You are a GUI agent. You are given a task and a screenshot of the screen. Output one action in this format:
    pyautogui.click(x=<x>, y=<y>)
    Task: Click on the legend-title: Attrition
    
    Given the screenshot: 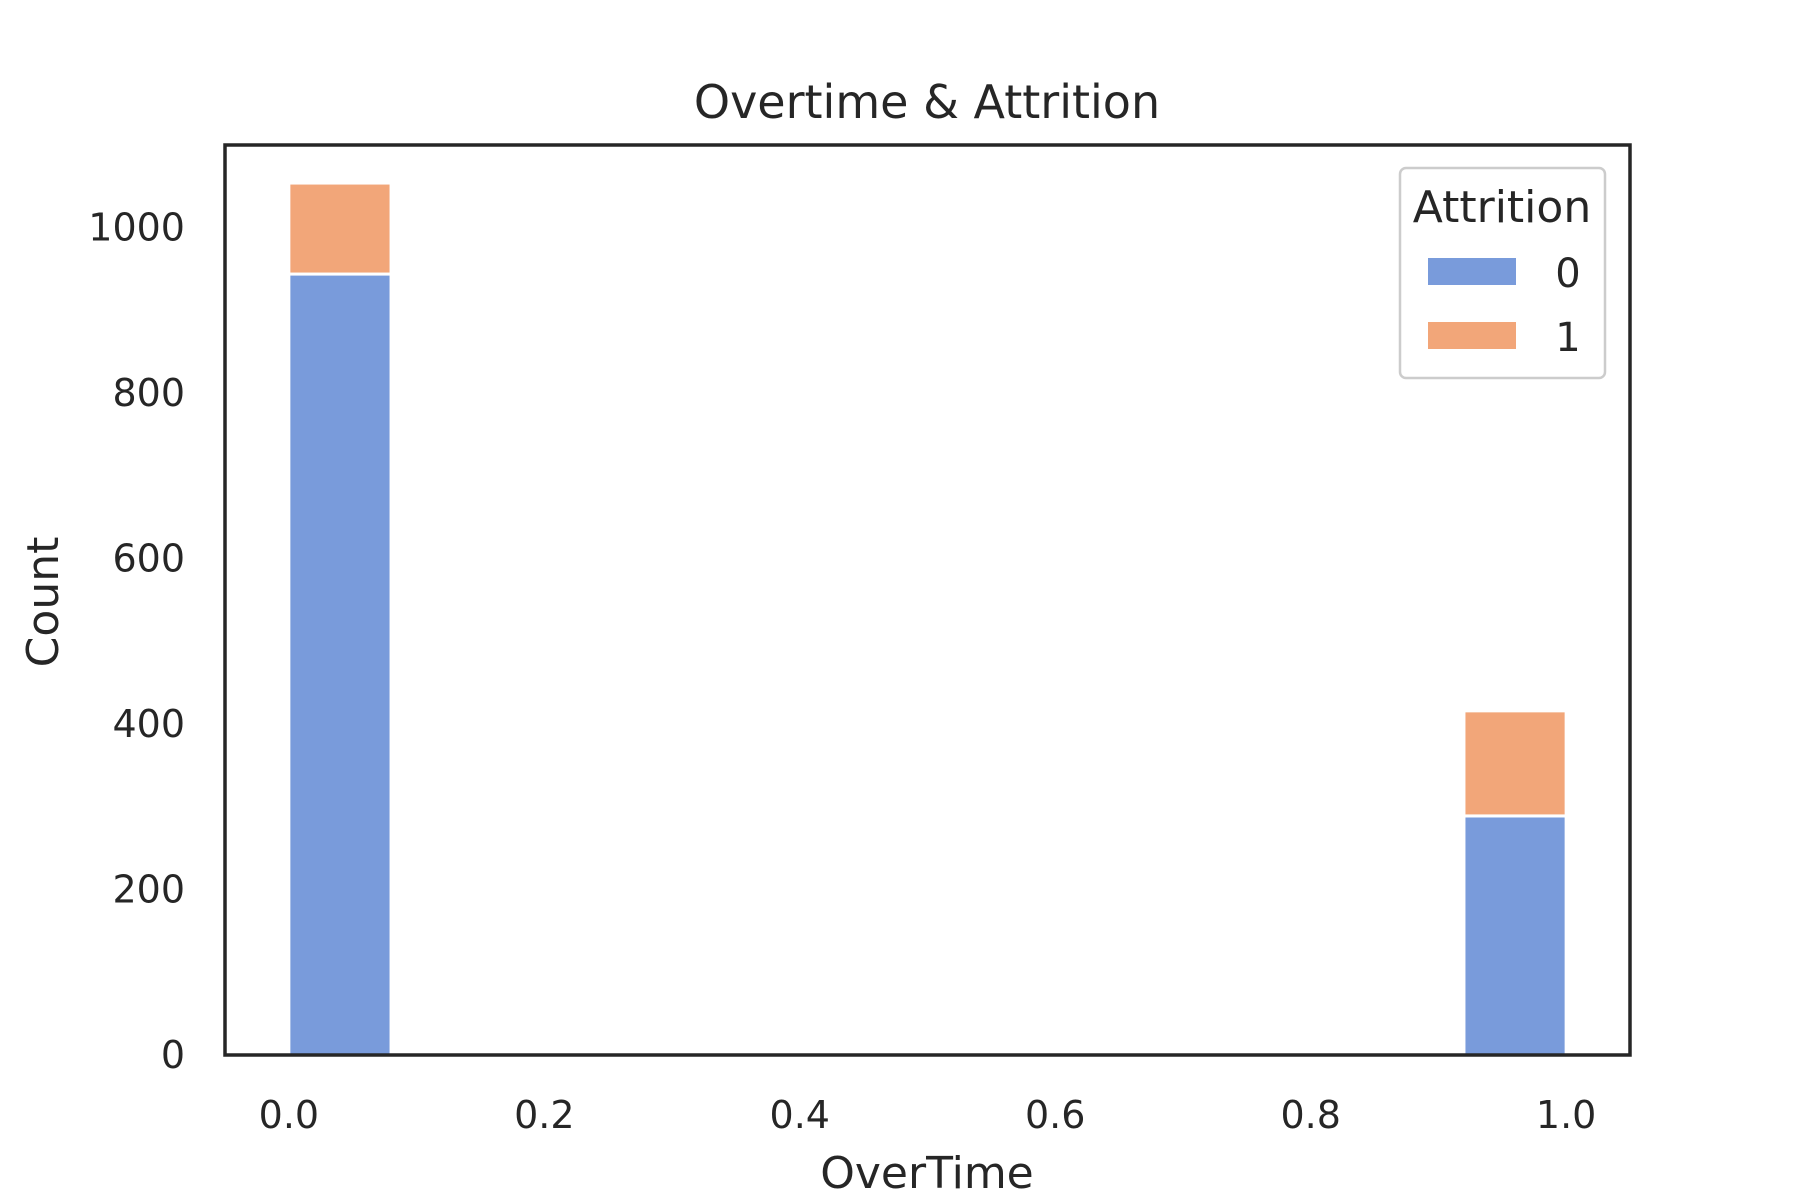 What is the action you would take?
    pyautogui.click(x=1502, y=207)
    